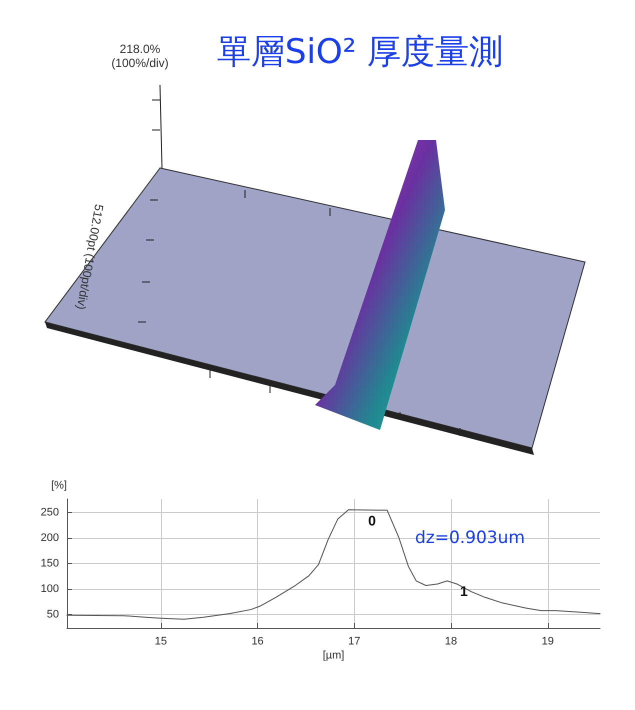 Image resolution: width=635 pixels, height=710 pixels. I want to click on x-tick-label: 19, so click(548, 642).